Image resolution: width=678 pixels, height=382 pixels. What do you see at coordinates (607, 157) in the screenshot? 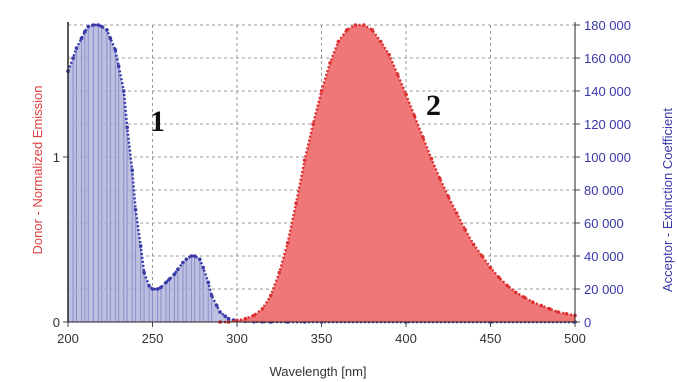
I see `y-right-tick-label: 100 000` at bounding box center [607, 157].